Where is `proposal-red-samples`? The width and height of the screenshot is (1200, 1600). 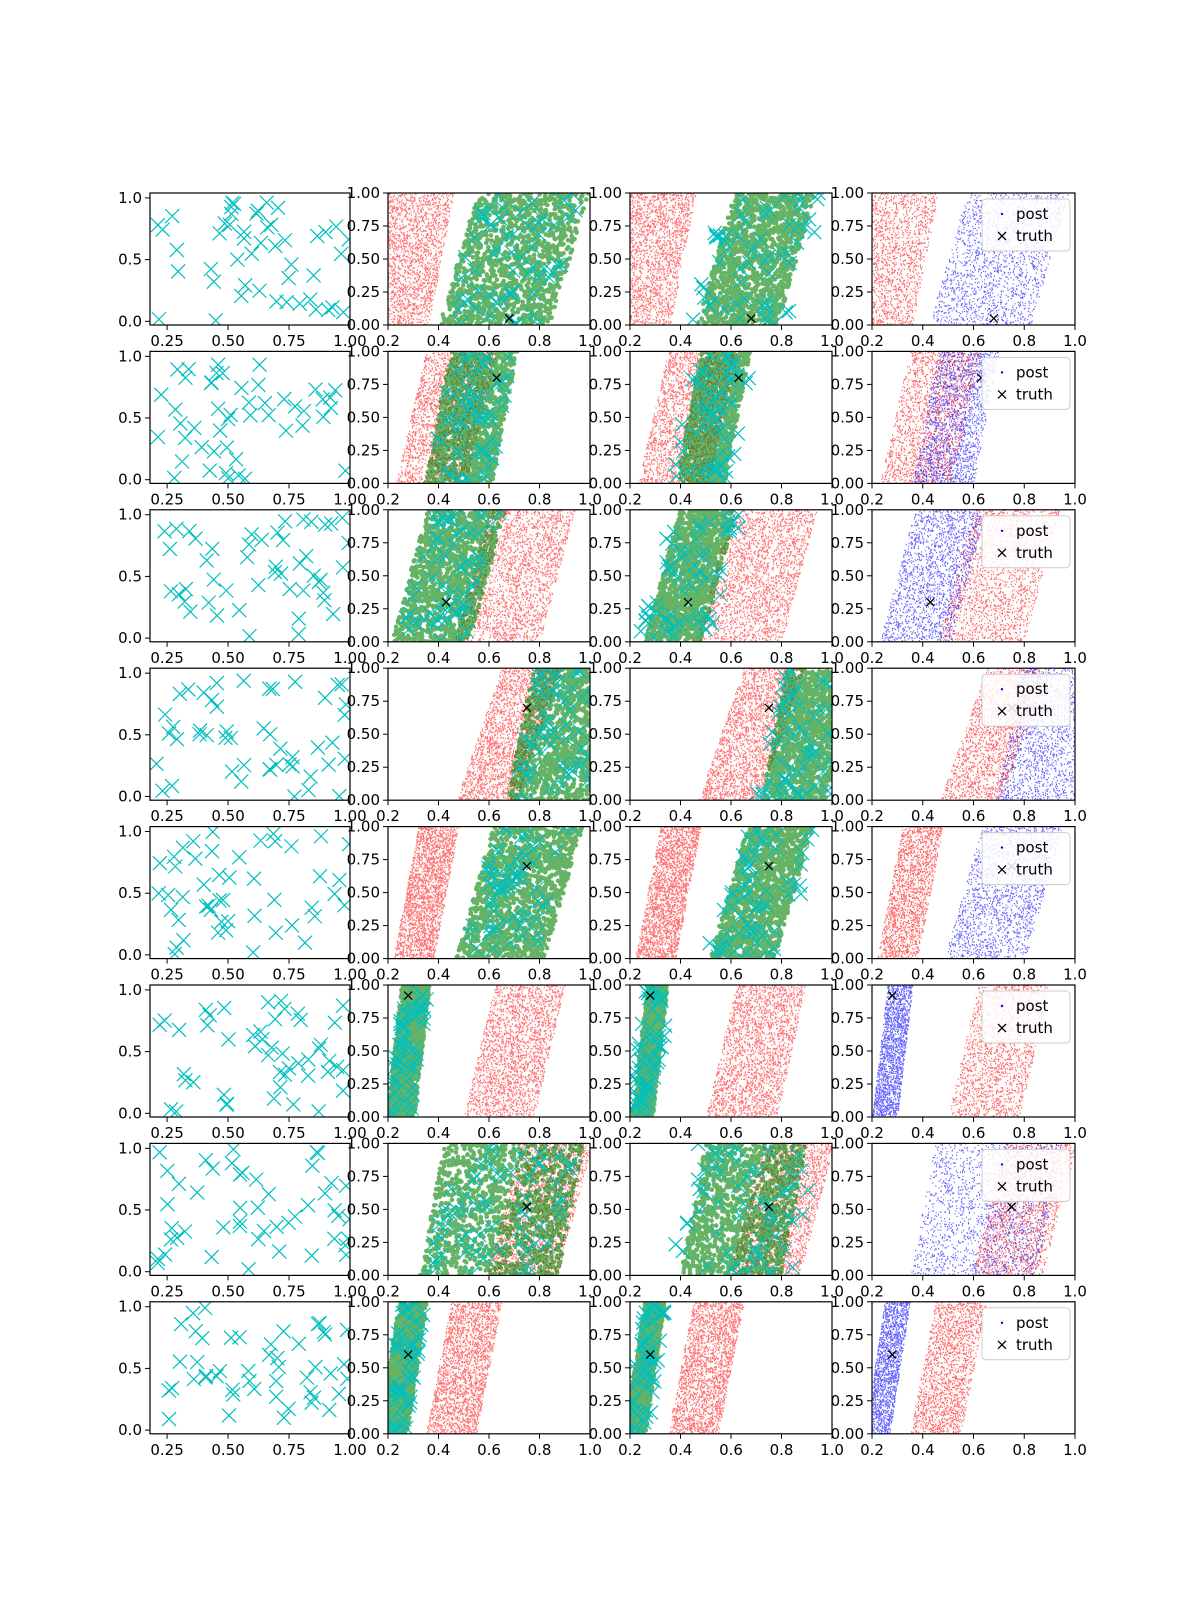 proposal-red-samples is located at coordinates (668, 893).